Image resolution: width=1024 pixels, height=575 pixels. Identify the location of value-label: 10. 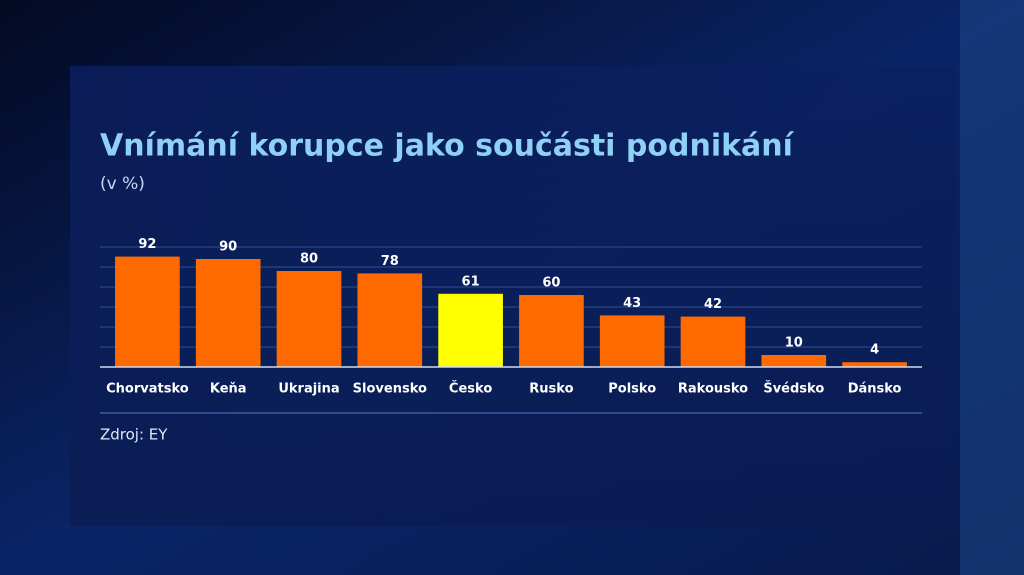
(794, 343).